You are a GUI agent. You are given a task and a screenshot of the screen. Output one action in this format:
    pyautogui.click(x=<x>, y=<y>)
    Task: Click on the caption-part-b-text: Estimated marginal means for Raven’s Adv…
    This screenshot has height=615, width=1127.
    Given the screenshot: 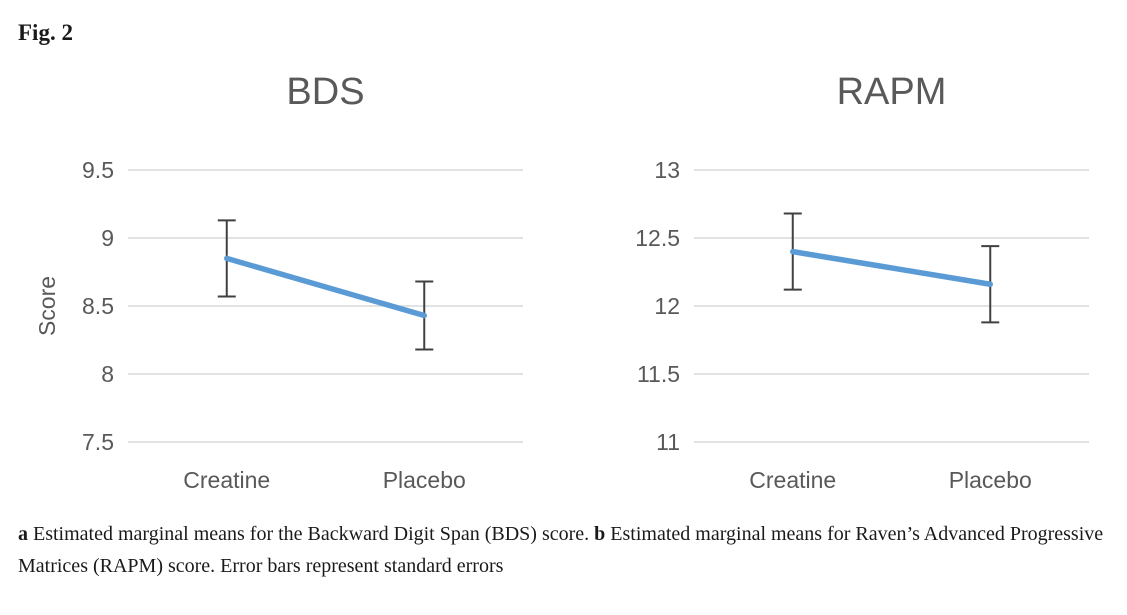 What is the action you would take?
    pyautogui.click(x=561, y=550)
    